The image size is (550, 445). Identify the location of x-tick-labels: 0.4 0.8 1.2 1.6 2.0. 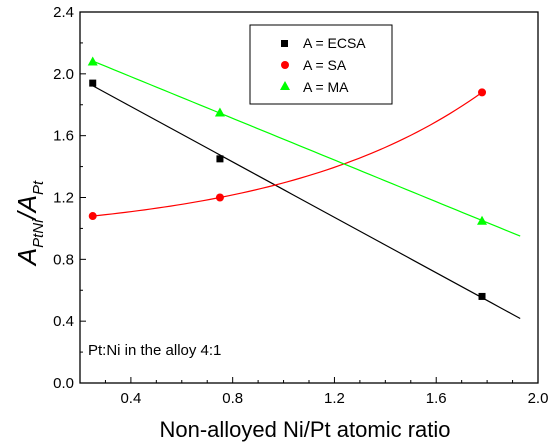
(334, 398).